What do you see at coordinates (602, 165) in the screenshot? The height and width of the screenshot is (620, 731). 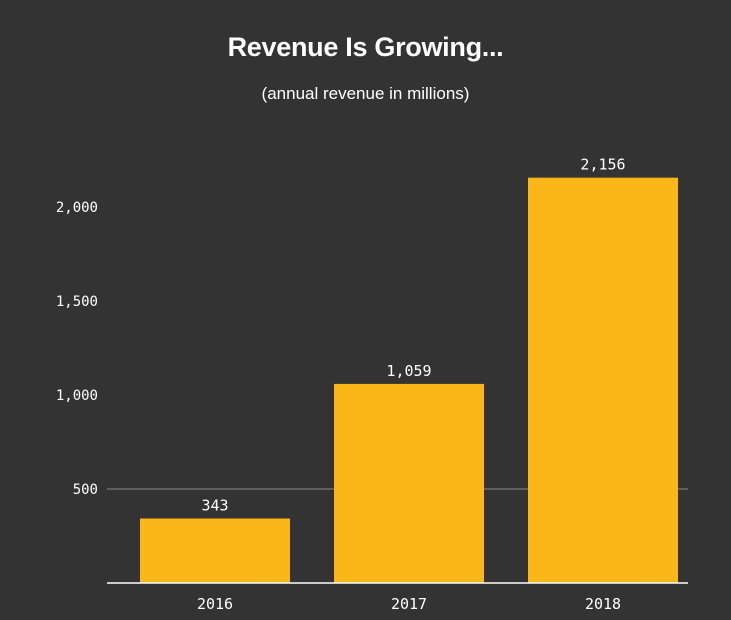 I see `data-label-2018: 2,156` at bounding box center [602, 165].